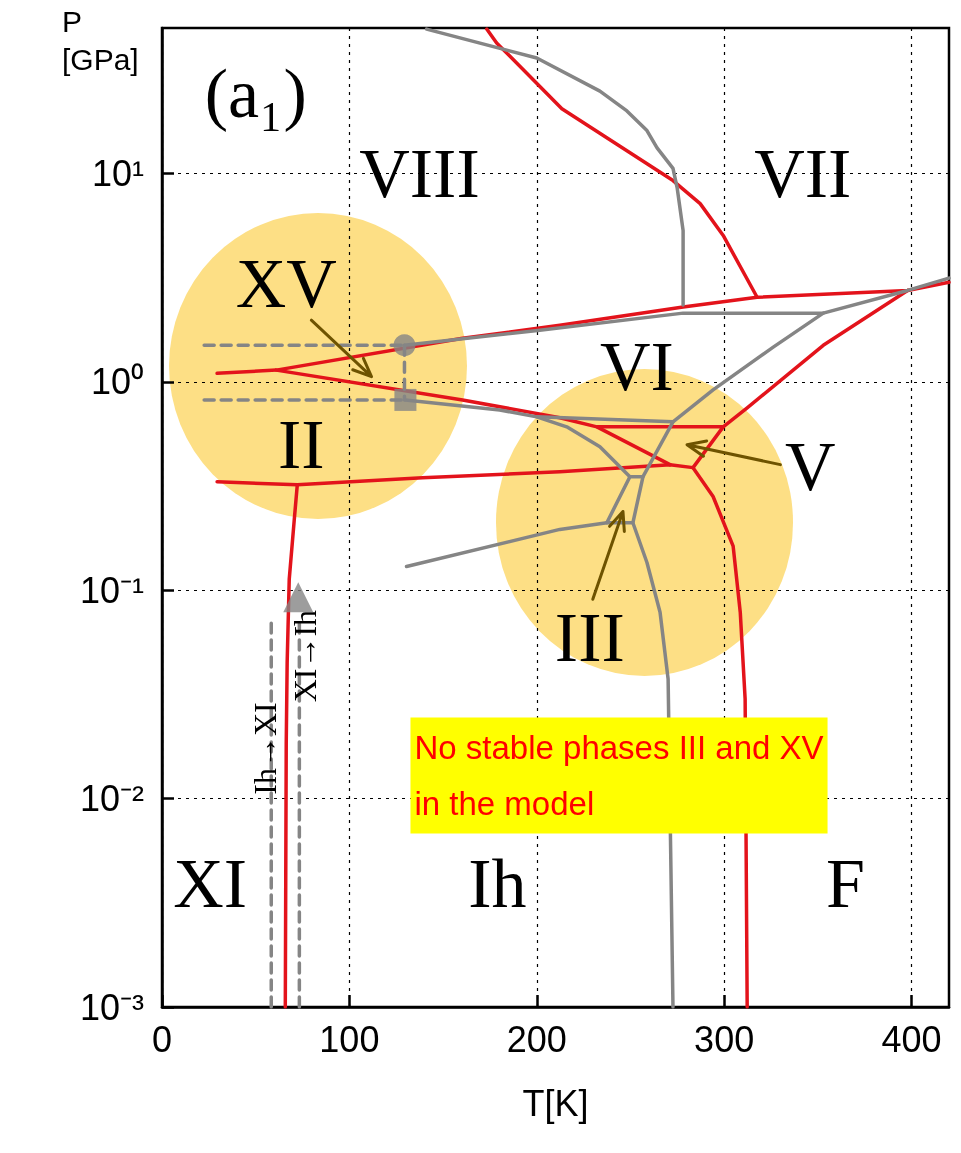 The height and width of the screenshot is (1153, 961). What do you see at coordinates (911, 1039) in the screenshot?
I see `x-tick-label: 400` at bounding box center [911, 1039].